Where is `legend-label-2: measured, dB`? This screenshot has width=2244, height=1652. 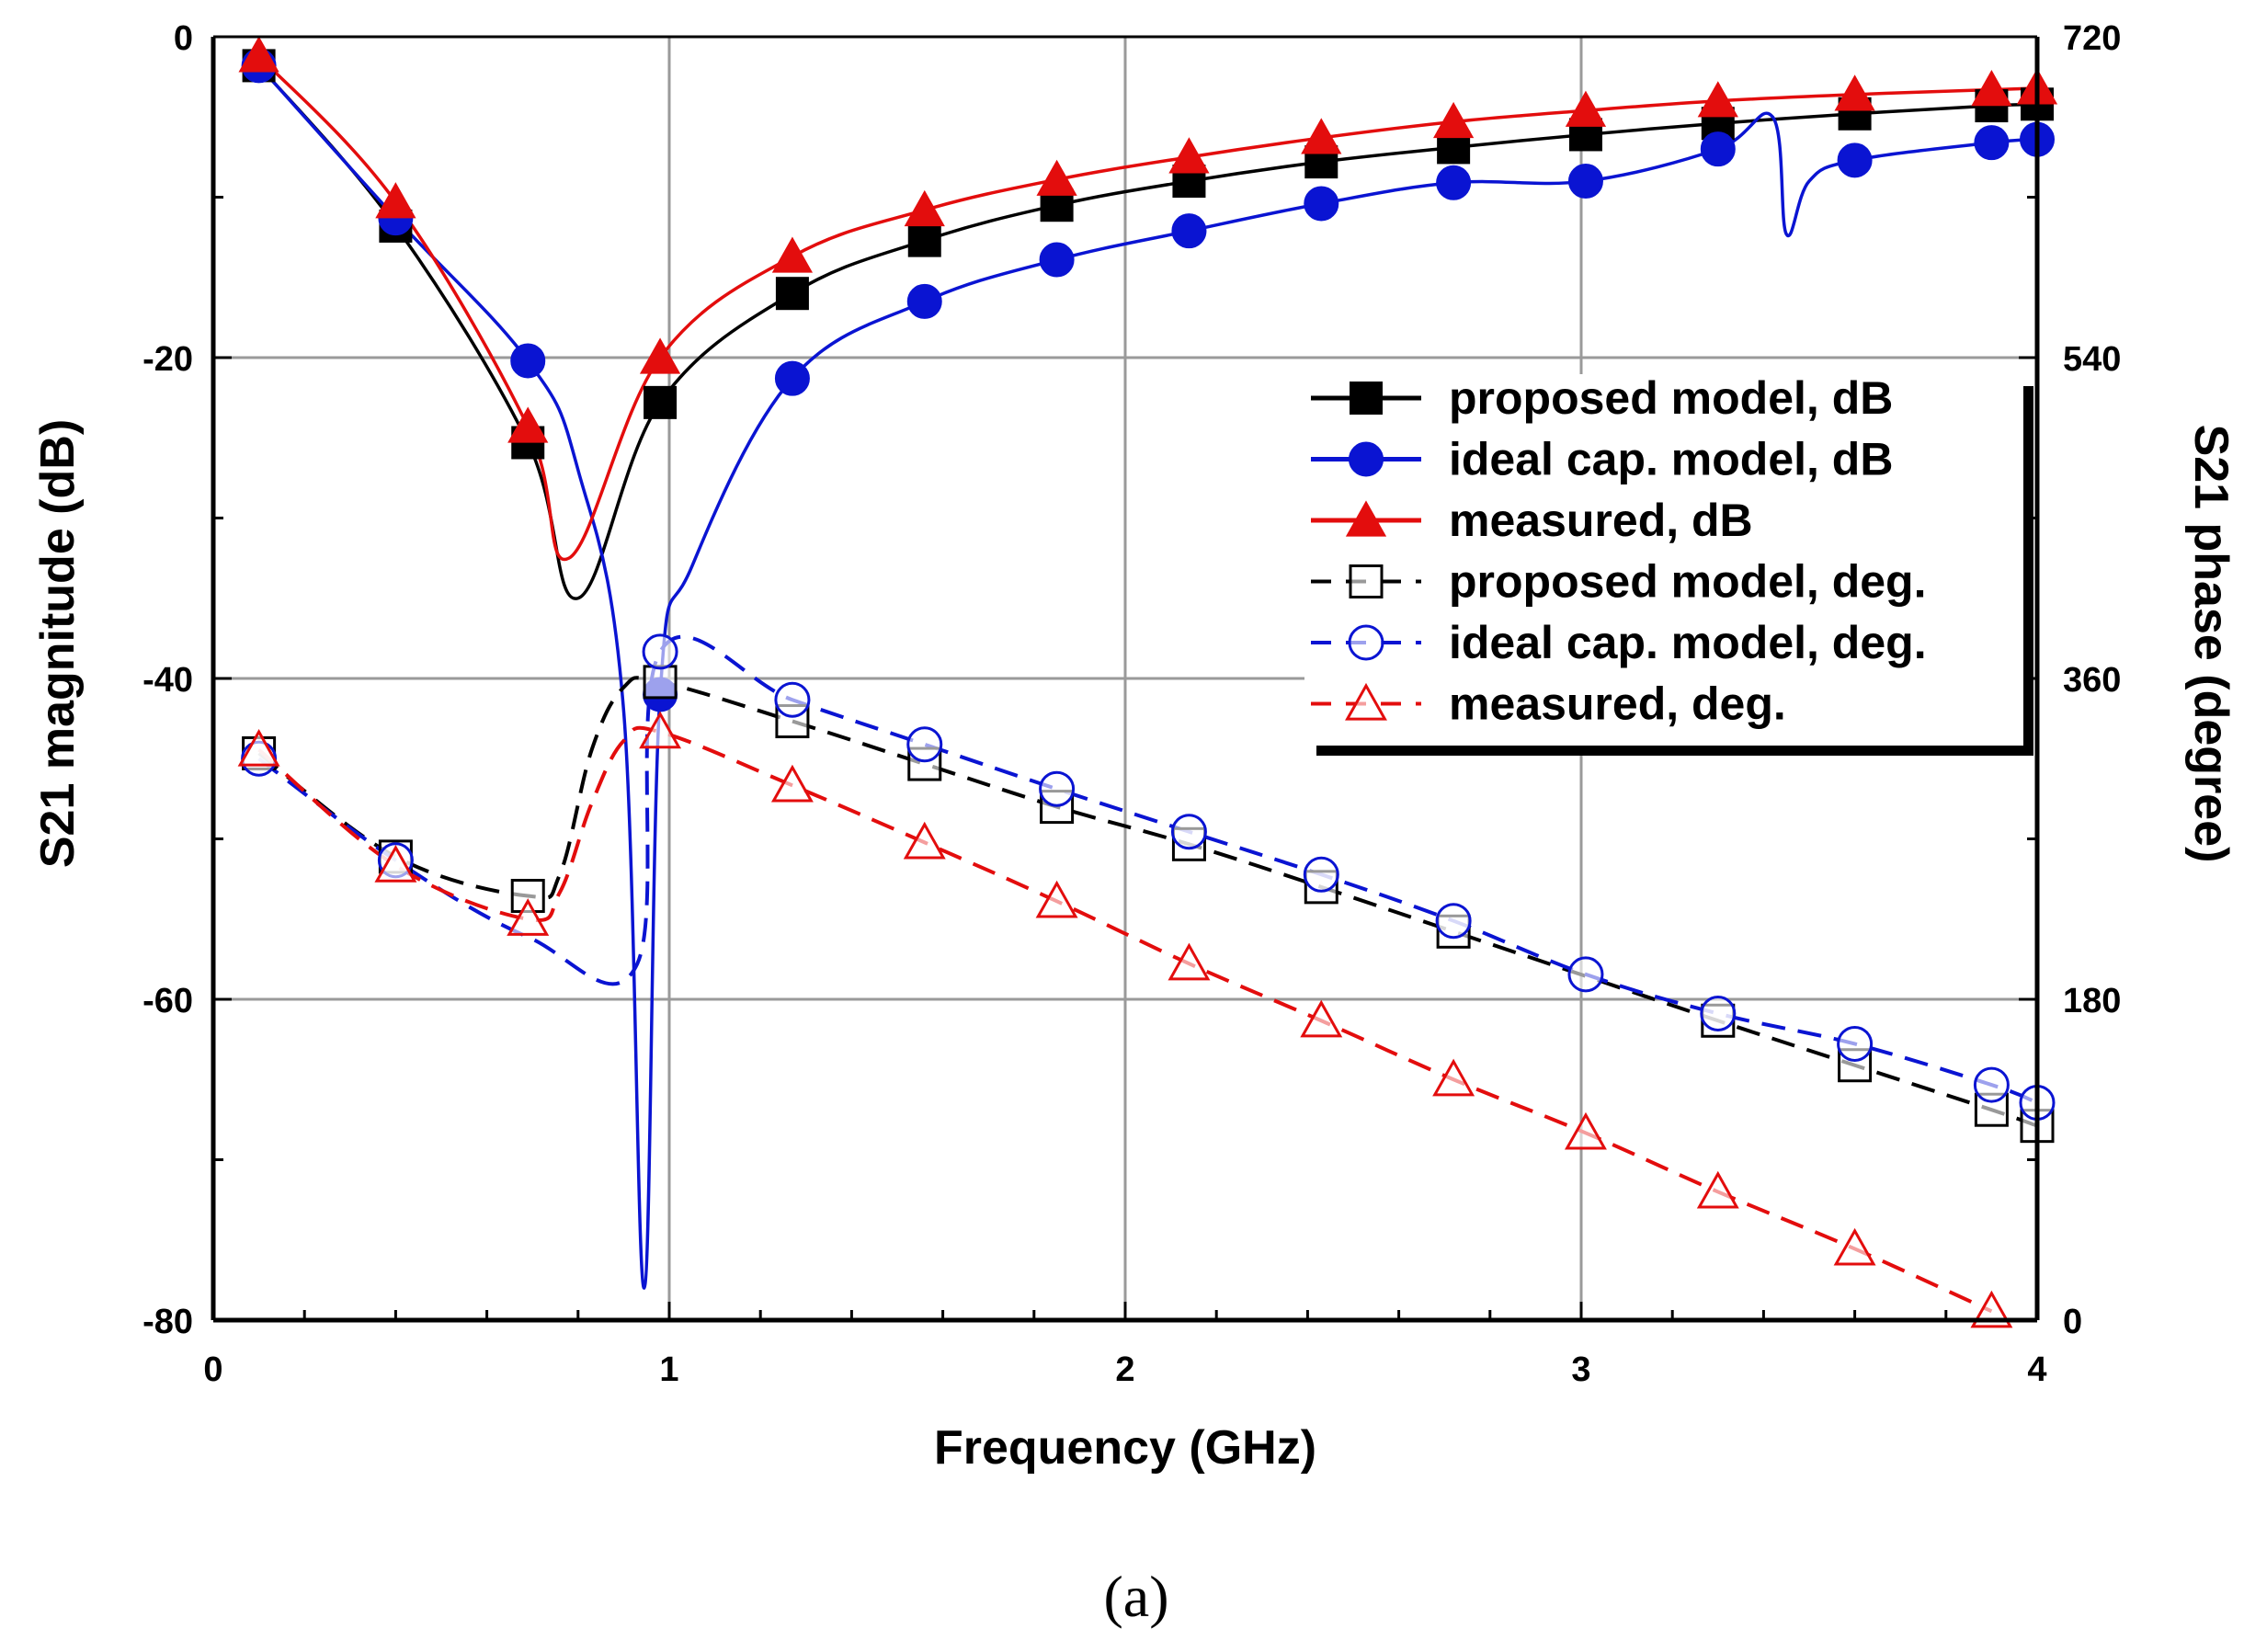 legend-label-2: measured, dB is located at coordinates (1601, 521).